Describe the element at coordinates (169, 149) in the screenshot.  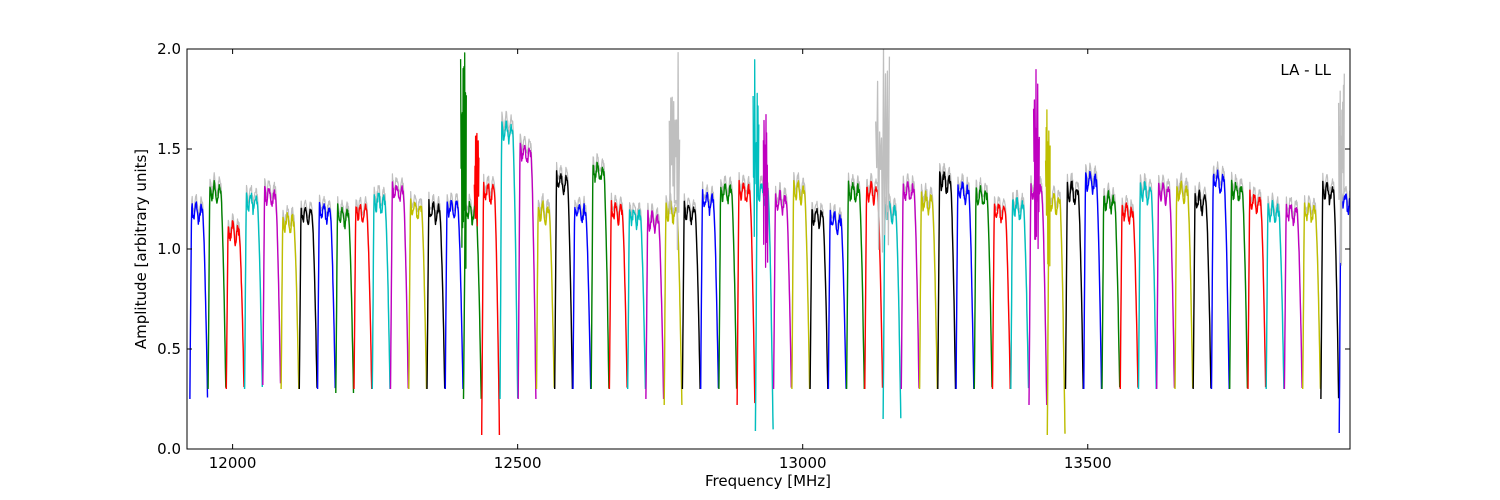
I see `y-tick-label: 1.5` at that location.